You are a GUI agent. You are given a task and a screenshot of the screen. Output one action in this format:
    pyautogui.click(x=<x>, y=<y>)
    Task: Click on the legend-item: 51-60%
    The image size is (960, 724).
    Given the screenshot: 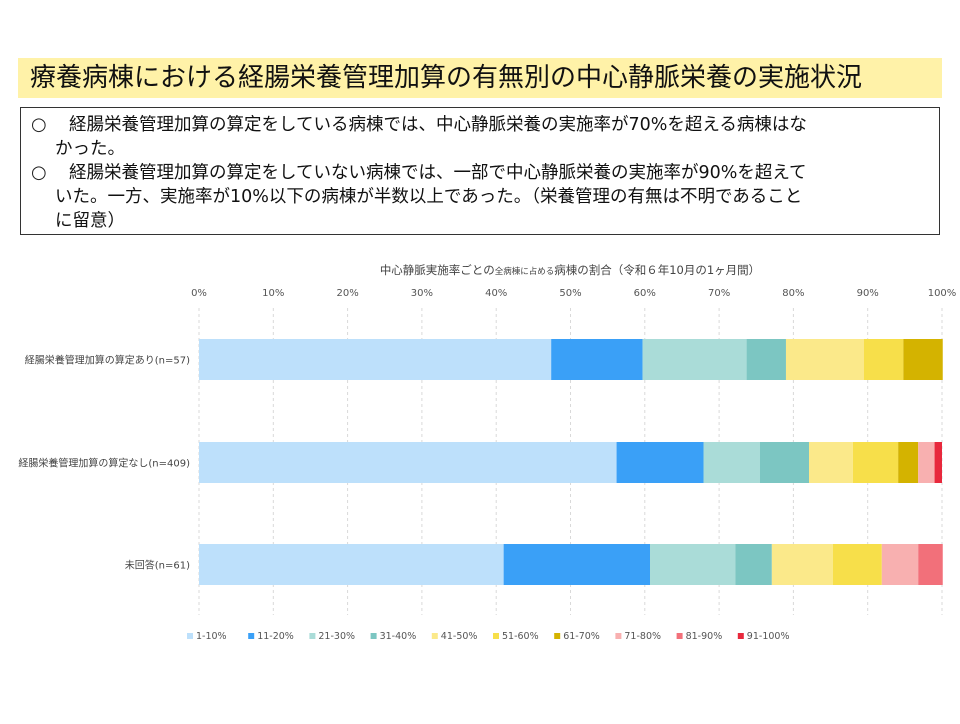 What is the action you would take?
    pyautogui.click(x=516, y=636)
    